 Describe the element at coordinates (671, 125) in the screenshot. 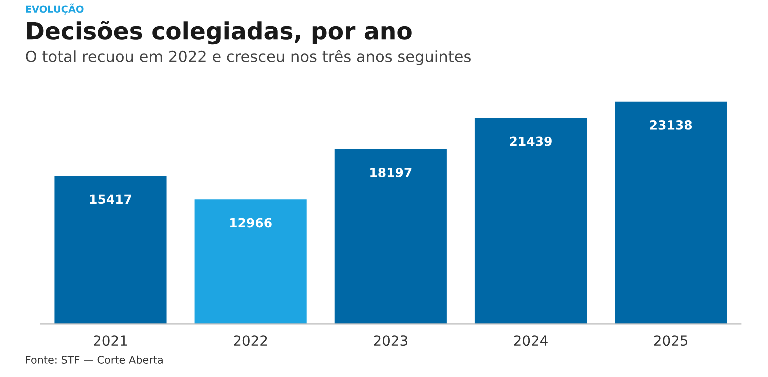

I see `data-label: 23138` at that location.